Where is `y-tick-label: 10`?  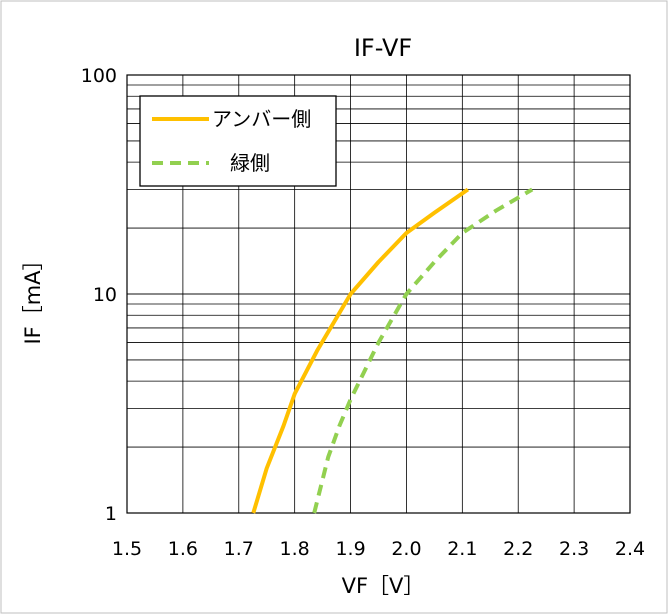 y-tick-label: 10 is located at coordinates (105, 295).